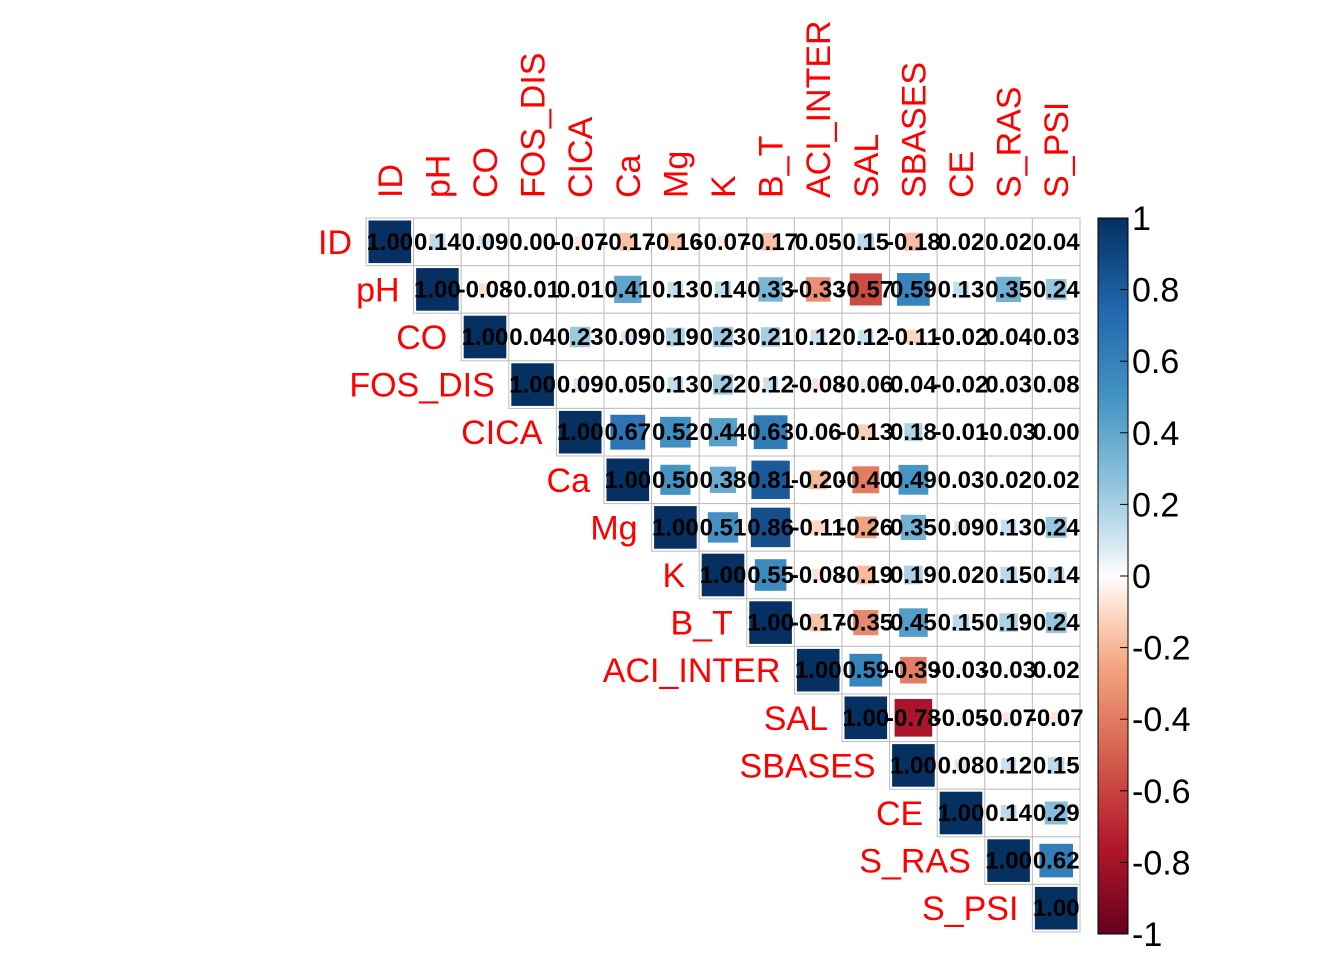 This screenshot has width=1344, height=960. I want to click on corr-value-ca-sbases: 0.49, so click(913, 480).